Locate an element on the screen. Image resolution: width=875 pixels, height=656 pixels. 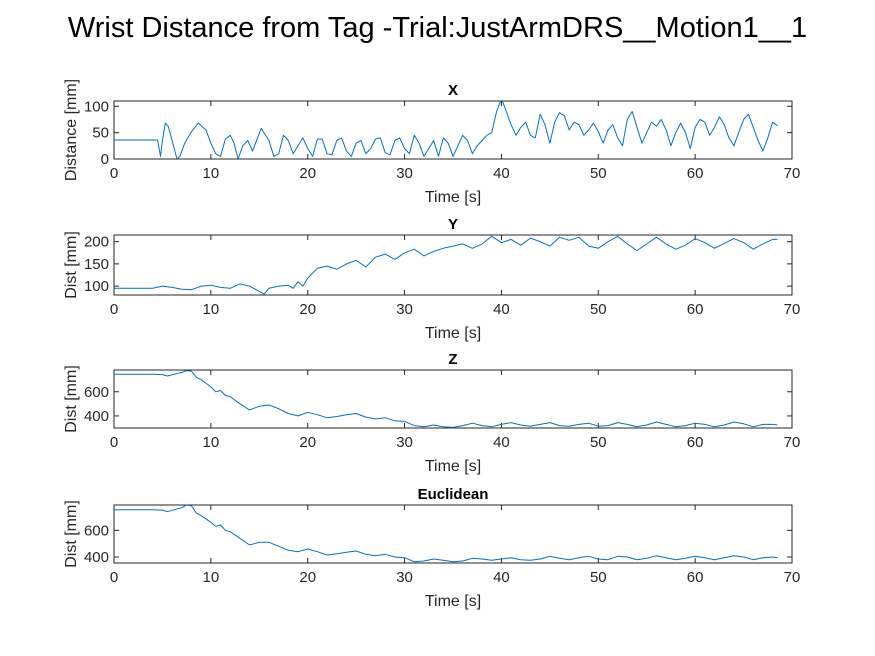
y-tick-label: 150 is located at coordinates (96, 264).